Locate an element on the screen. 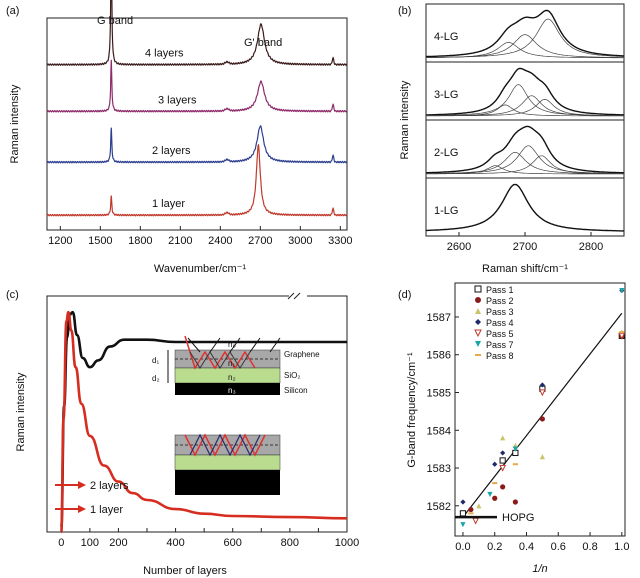 The width and height of the screenshot is (640, 578). panel-b-xlabel: Raman shift/cm⁻¹ is located at coordinates (525, 269).